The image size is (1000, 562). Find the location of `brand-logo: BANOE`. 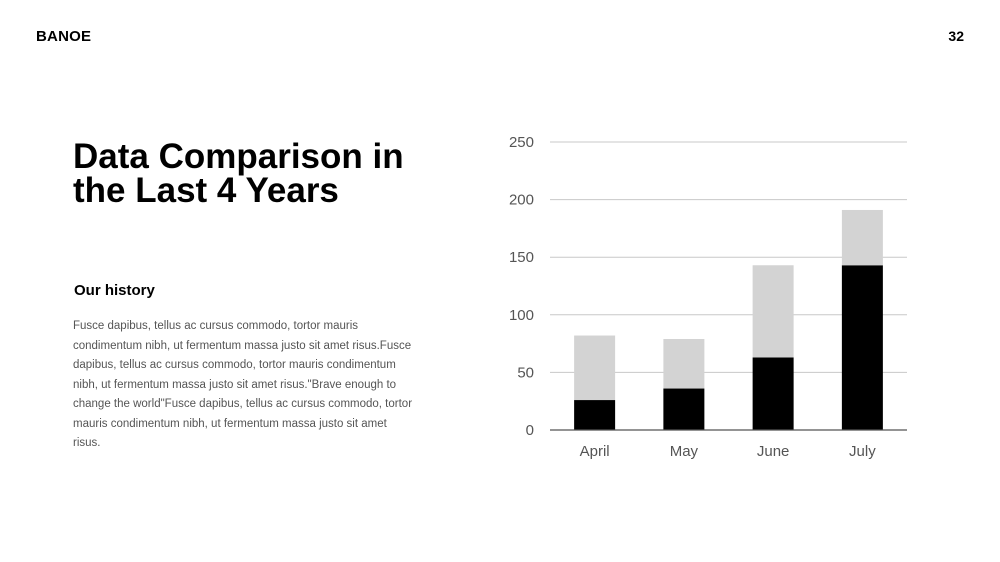

brand-logo: BANOE is located at coordinates (64, 36).